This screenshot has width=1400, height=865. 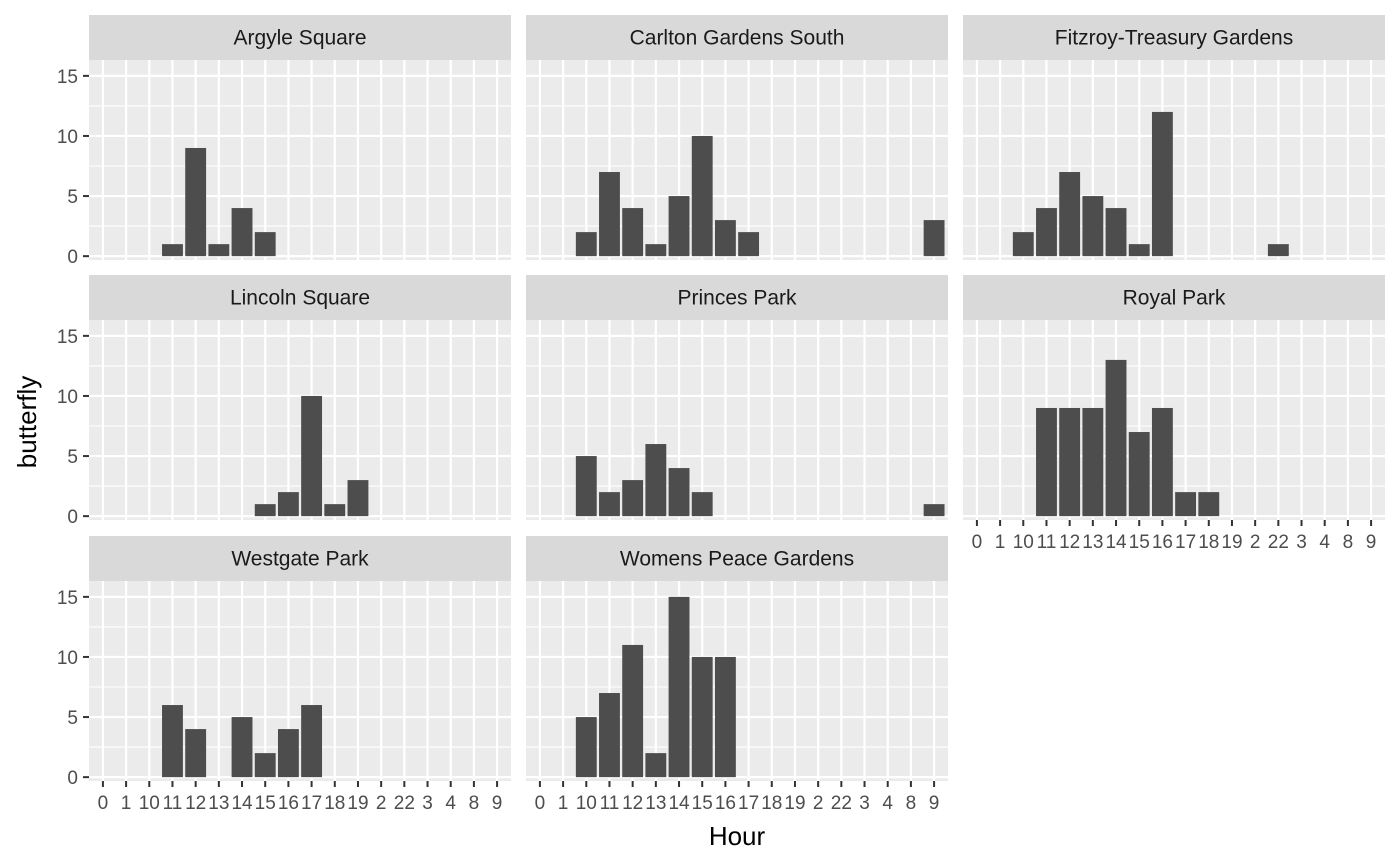 What do you see at coordinates (300, 559) in the screenshot?
I see `panel-title: Westgate Park` at bounding box center [300, 559].